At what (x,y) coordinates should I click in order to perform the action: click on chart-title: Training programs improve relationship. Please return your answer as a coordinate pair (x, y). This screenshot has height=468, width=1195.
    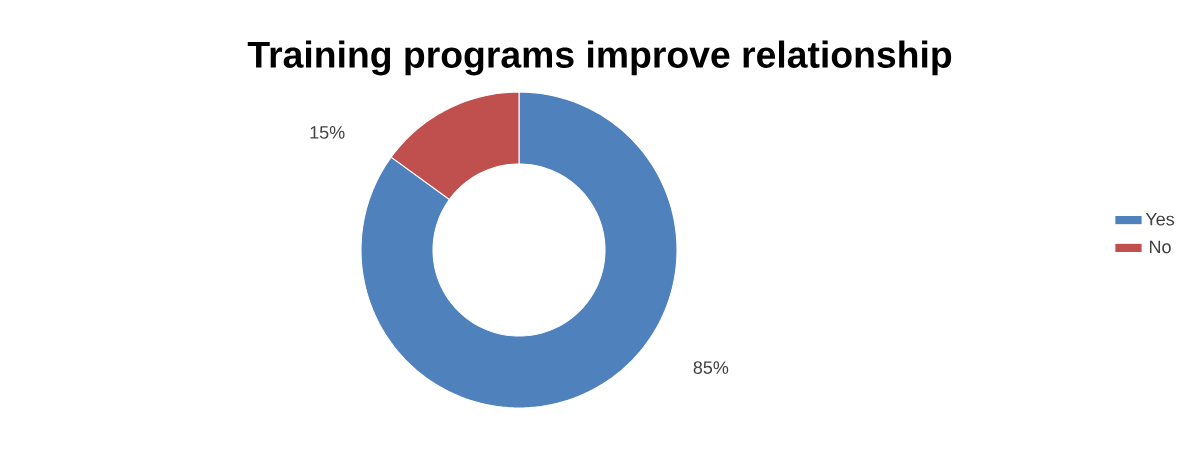
    Looking at the image, I should click on (599, 58).